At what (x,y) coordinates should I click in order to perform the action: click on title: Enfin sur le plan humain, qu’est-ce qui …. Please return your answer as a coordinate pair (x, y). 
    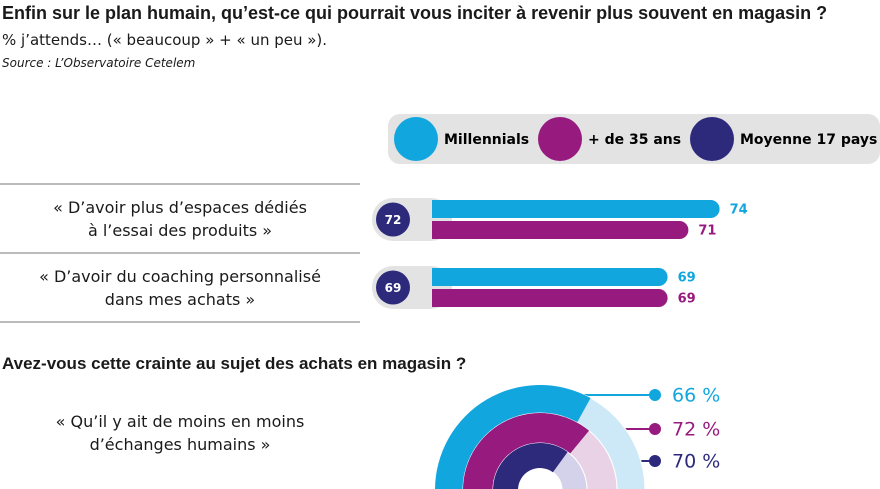
    Looking at the image, I should click on (415, 13).